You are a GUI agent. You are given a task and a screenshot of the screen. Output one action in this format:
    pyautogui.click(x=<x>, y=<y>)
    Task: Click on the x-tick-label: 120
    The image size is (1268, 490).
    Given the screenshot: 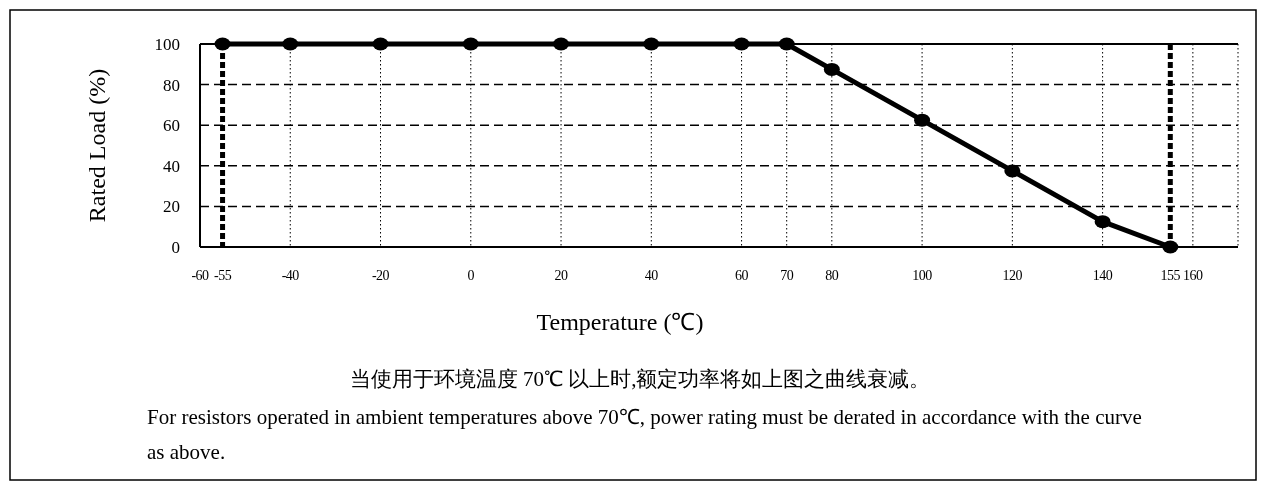 What is the action you would take?
    pyautogui.click(x=1012, y=275)
    